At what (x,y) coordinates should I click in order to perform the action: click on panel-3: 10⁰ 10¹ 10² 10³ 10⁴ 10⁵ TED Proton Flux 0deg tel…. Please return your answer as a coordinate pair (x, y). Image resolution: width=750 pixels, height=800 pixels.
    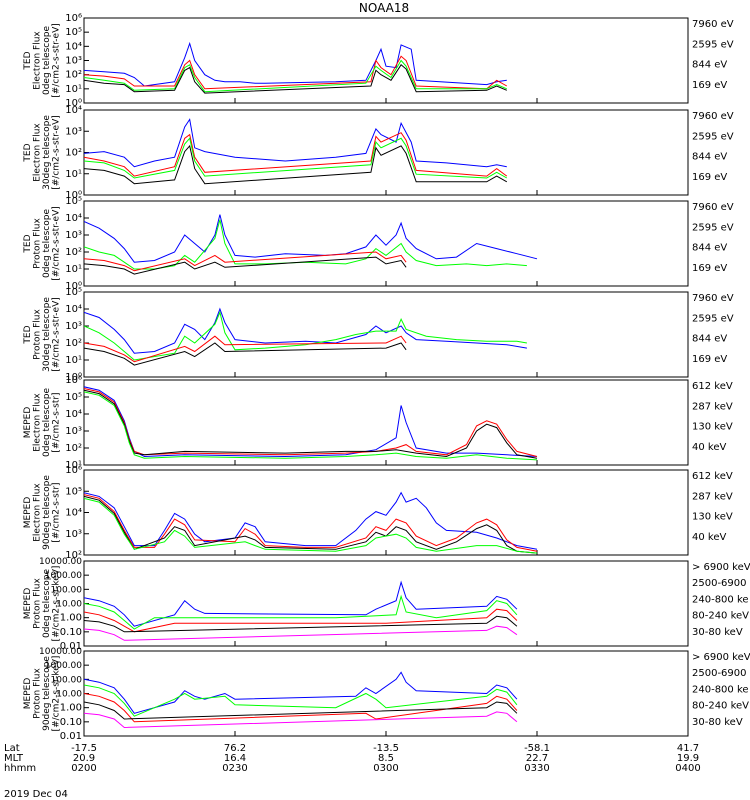
    Looking at the image, I should click on (378, 244).